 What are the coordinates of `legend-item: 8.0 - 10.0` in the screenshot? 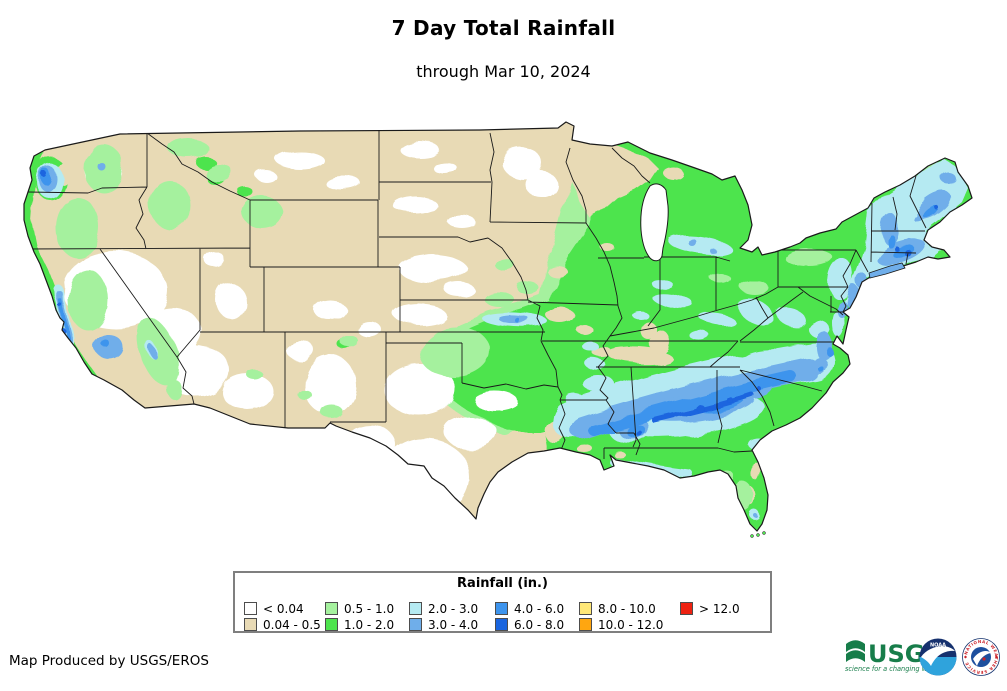 It's located at (617, 608).